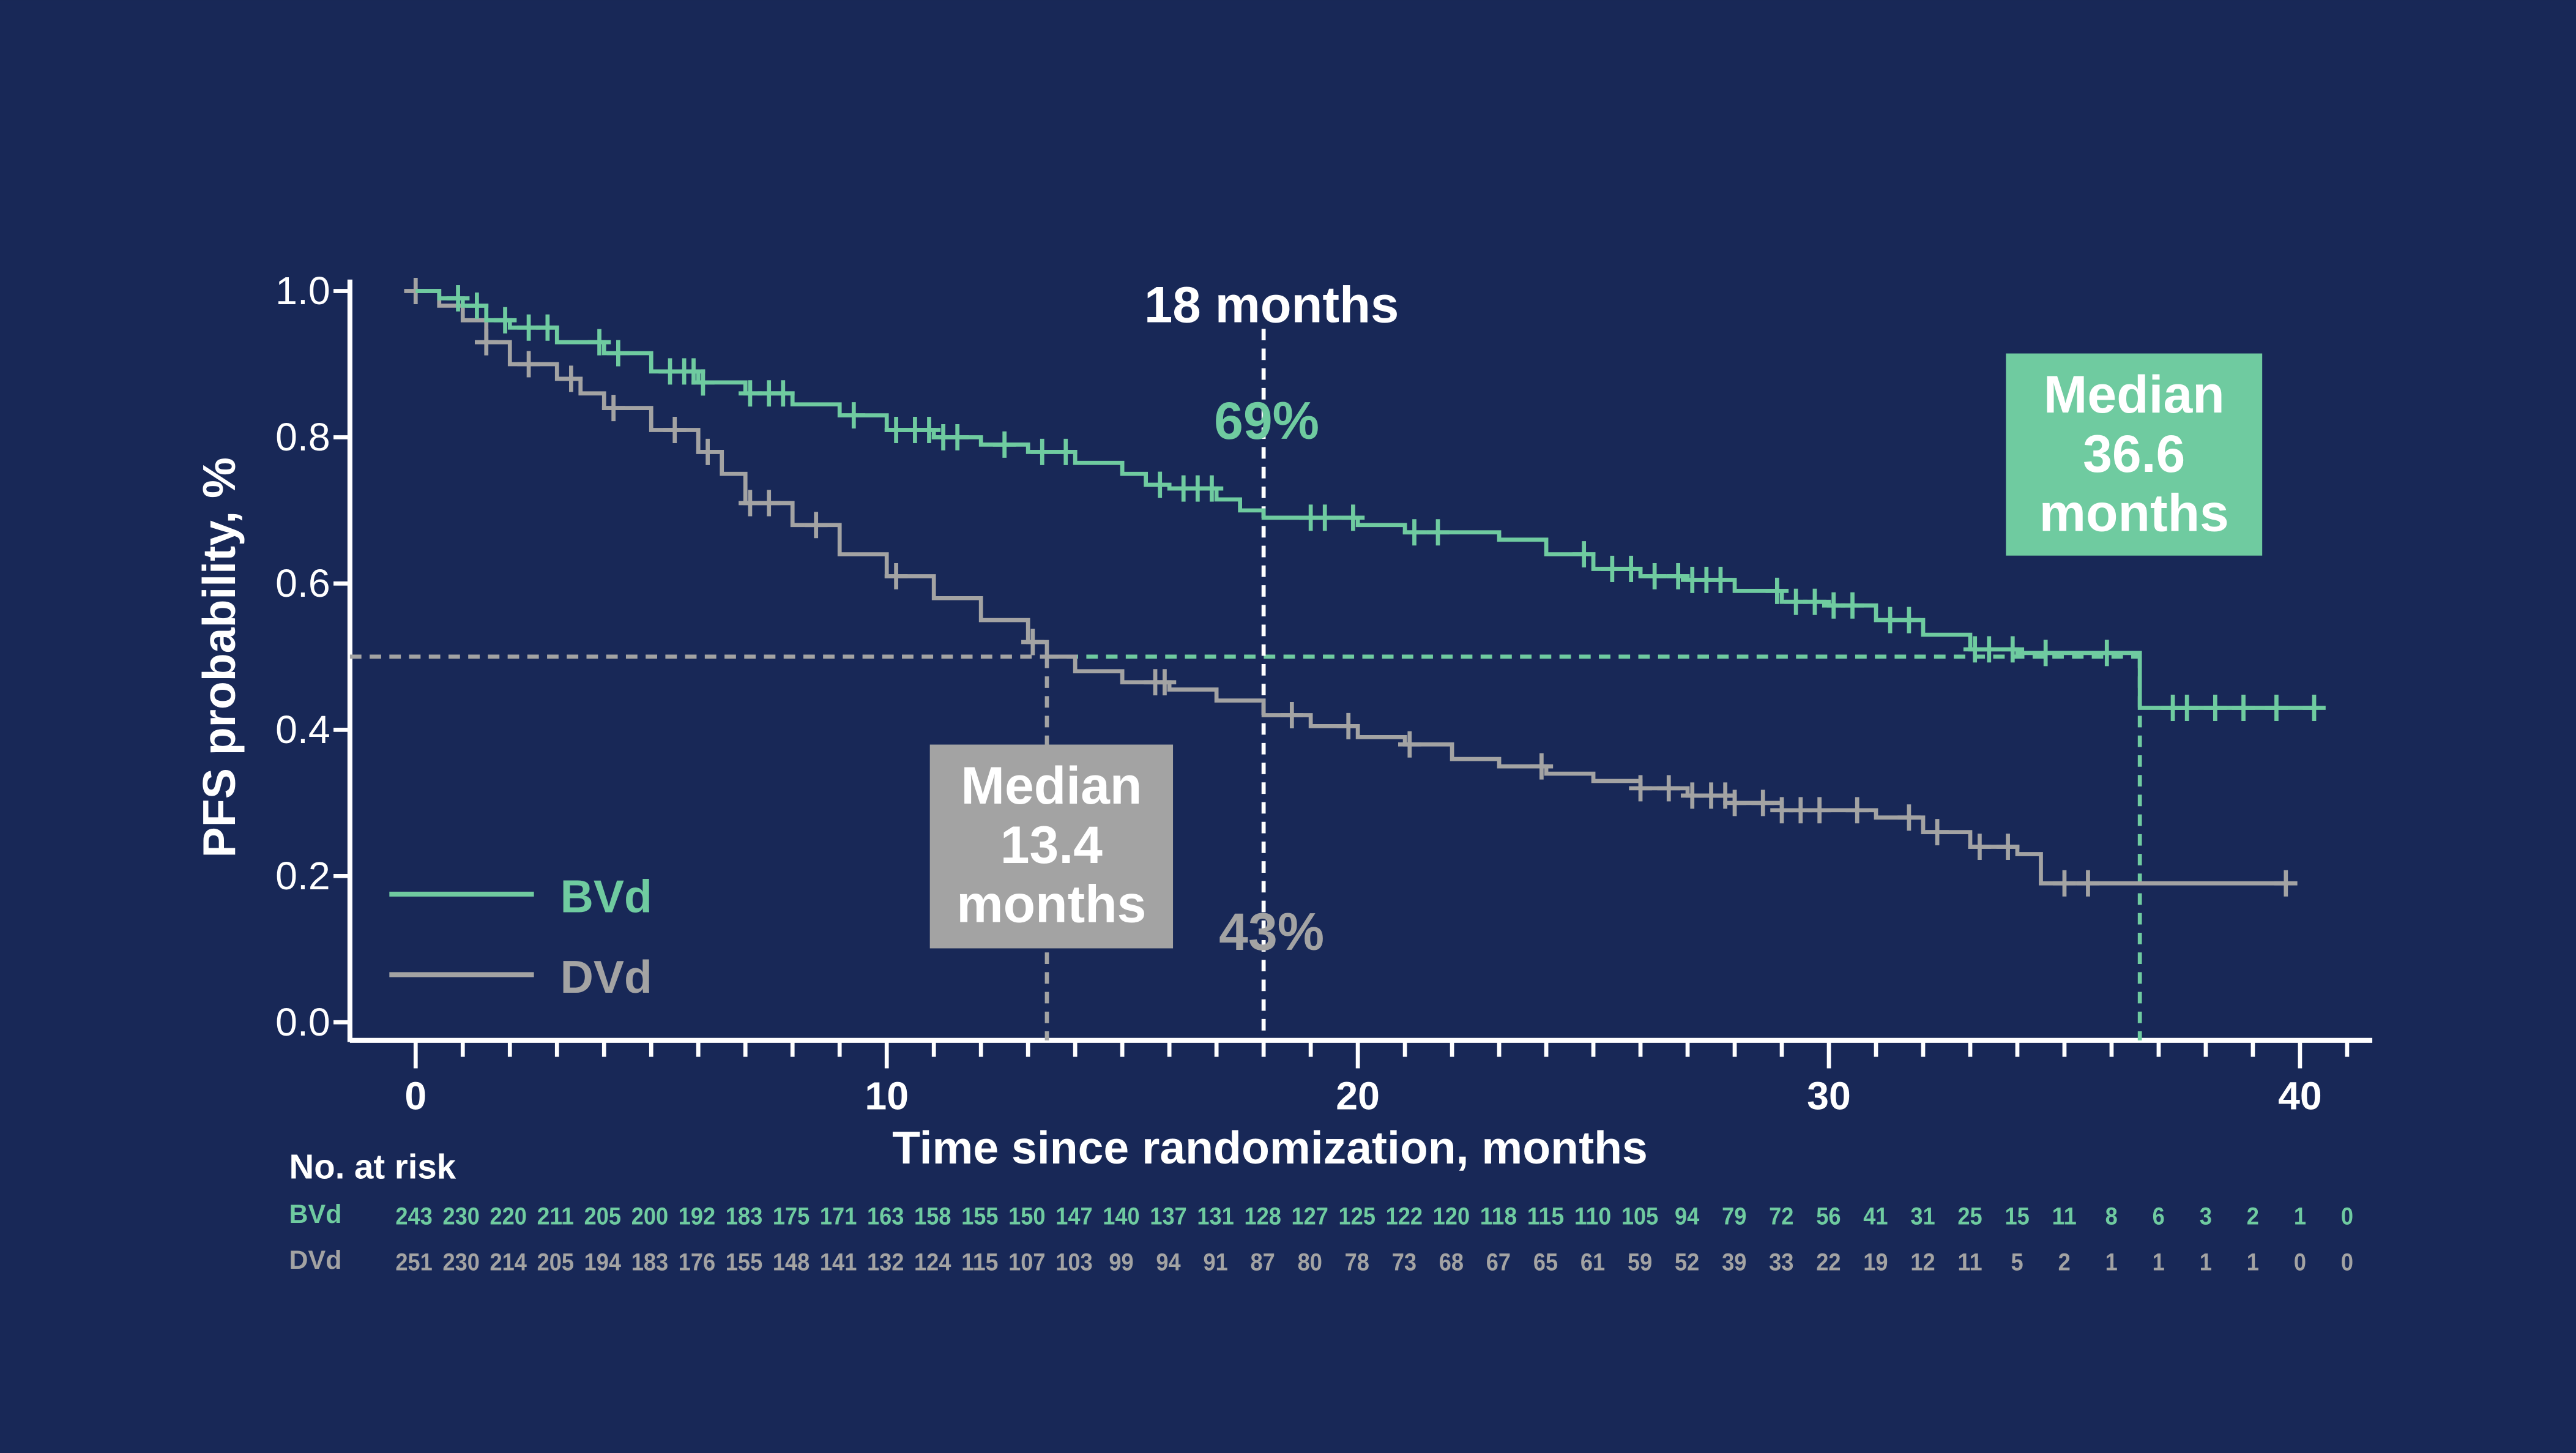 The width and height of the screenshot is (2576, 1453). Describe the element at coordinates (2017, 1262) in the screenshot. I see `risk-value-dvd: 5` at that location.